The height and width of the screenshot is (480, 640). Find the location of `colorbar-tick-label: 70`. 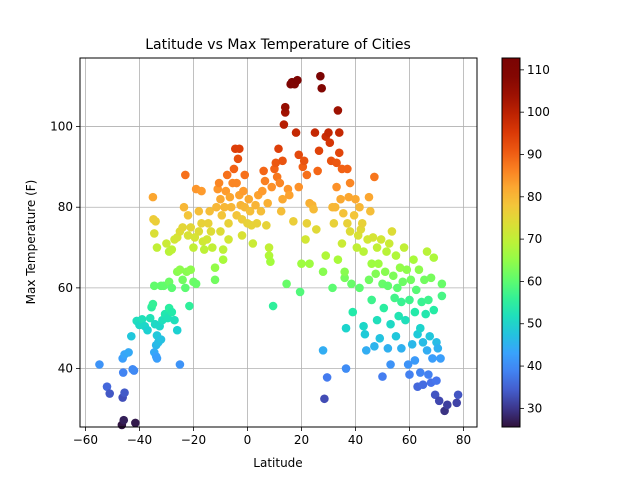

colorbar-tick-label: 70 is located at coordinates (534, 239).